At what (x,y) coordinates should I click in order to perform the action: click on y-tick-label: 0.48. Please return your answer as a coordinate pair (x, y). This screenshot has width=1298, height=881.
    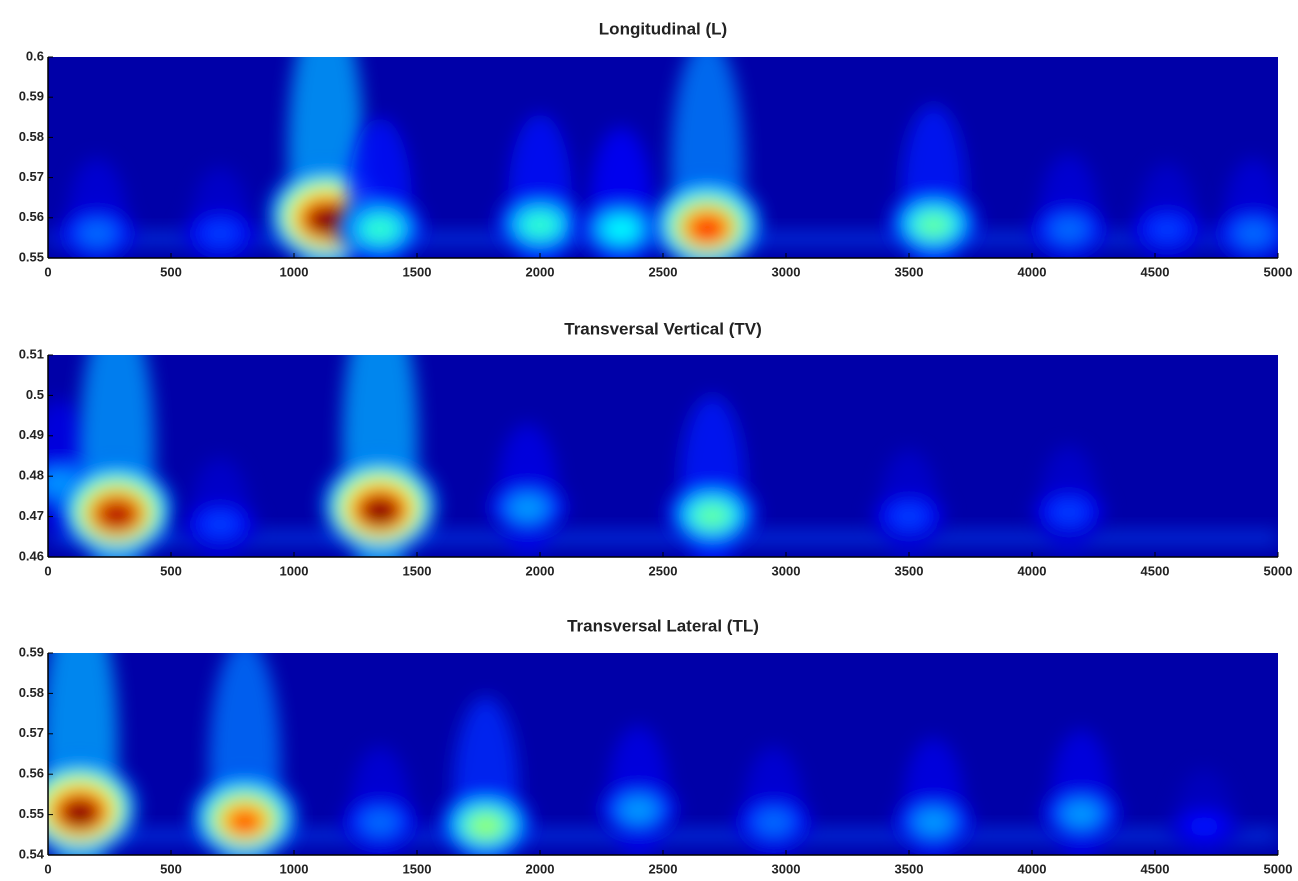
    Looking at the image, I should click on (31, 475).